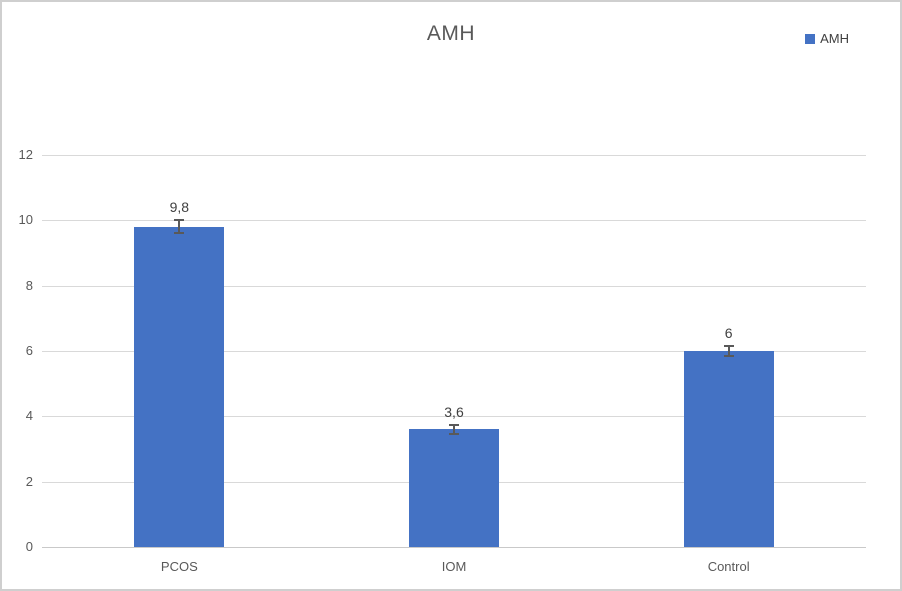 The width and height of the screenshot is (902, 591). What do you see at coordinates (728, 333) in the screenshot?
I see `bar-value-label: 6` at bounding box center [728, 333].